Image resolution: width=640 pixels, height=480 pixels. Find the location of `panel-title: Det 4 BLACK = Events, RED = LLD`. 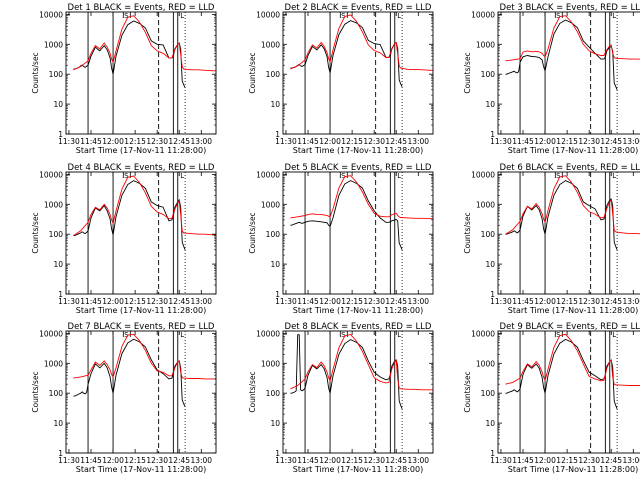

panel-title: Det 4 BLACK = Events, RED = LLD is located at coordinates (141, 168).